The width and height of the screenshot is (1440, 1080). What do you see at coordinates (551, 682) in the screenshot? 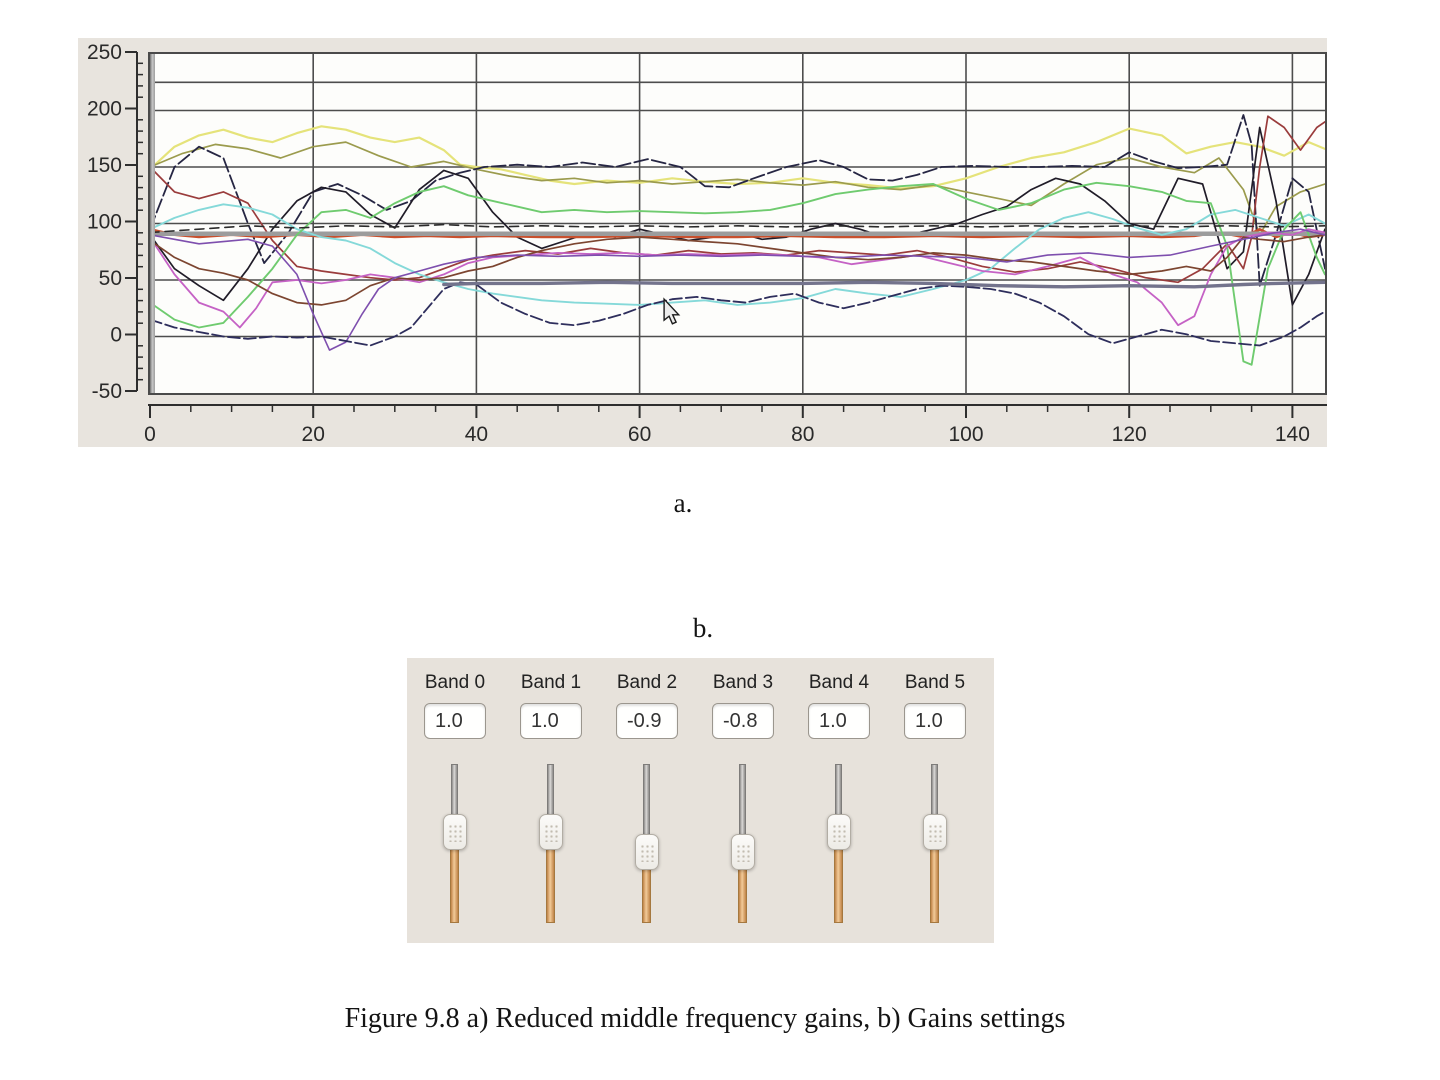
I see `band-label: Band 1` at bounding box center [551, 682].